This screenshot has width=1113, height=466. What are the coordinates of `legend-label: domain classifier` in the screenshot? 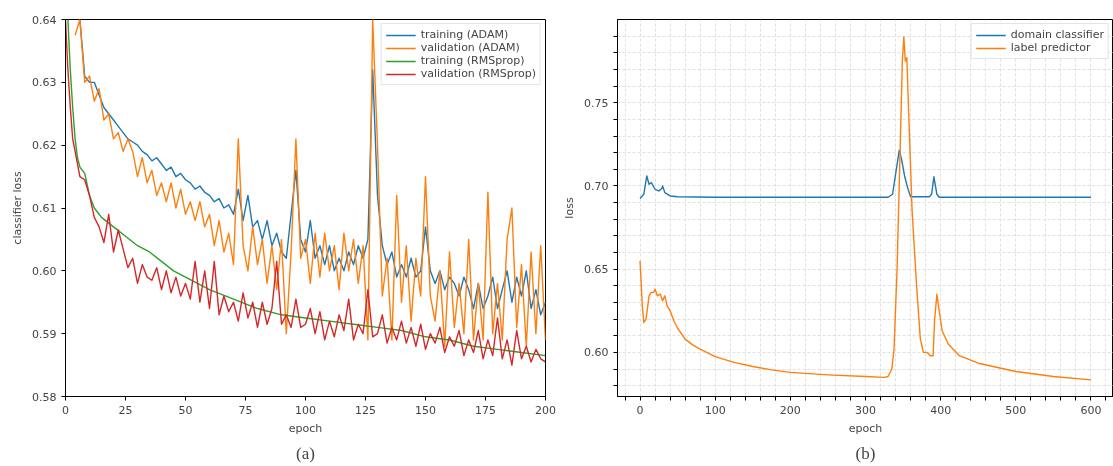 It's located at (1057, 34).